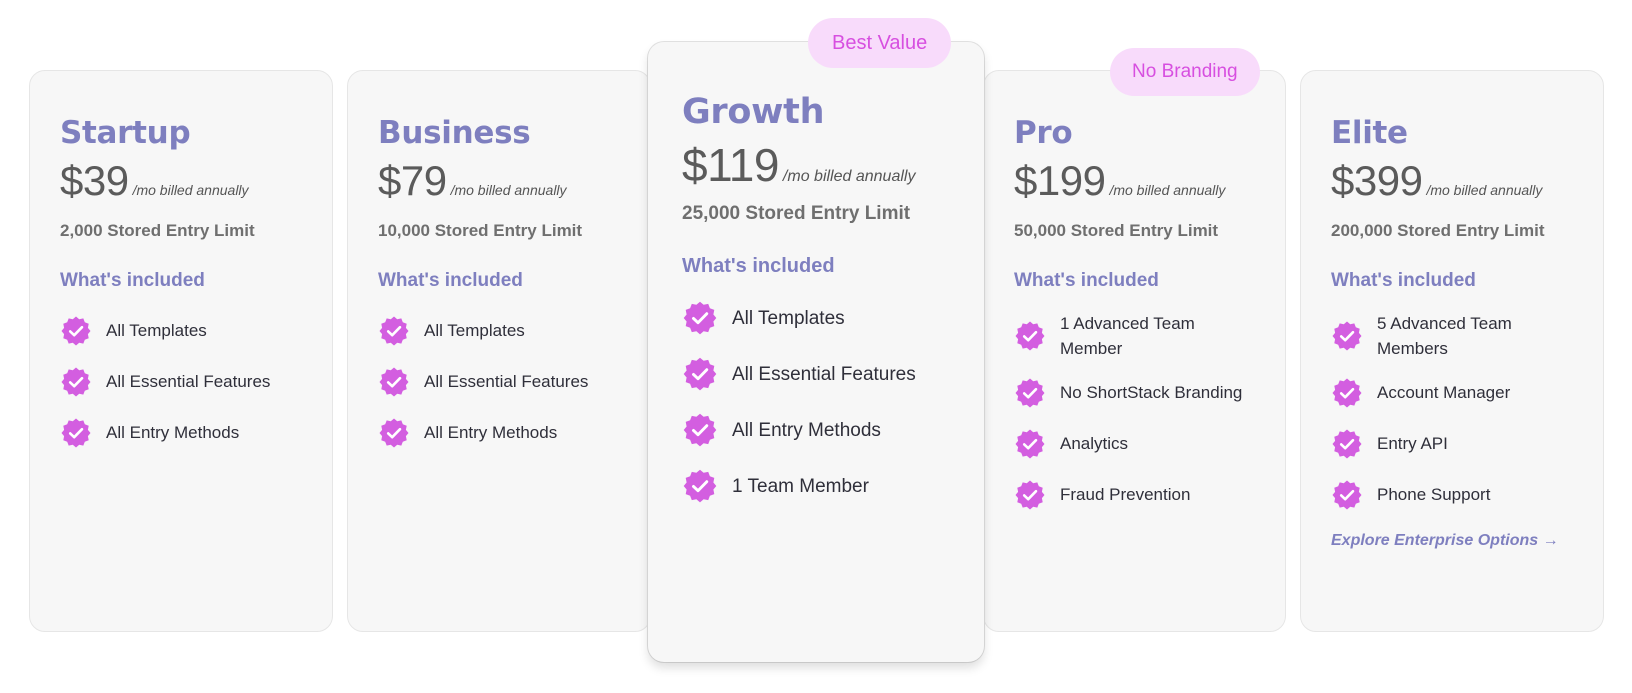 The image size is (1632, 693). I want to click on feature-item: Account Manager, so click(1452, 392).